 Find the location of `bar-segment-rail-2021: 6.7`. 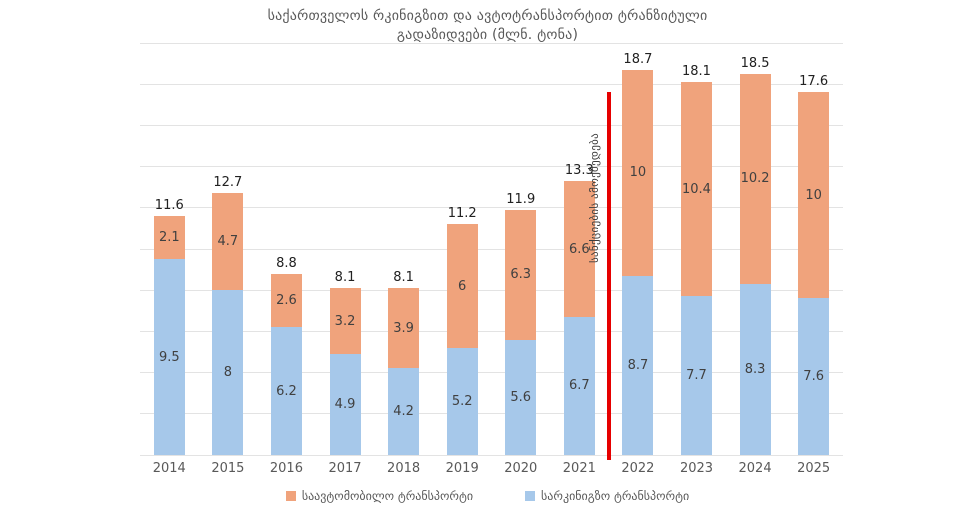

bar-segment-rail-2021: 6.7 is located at coordinates (579, 385).